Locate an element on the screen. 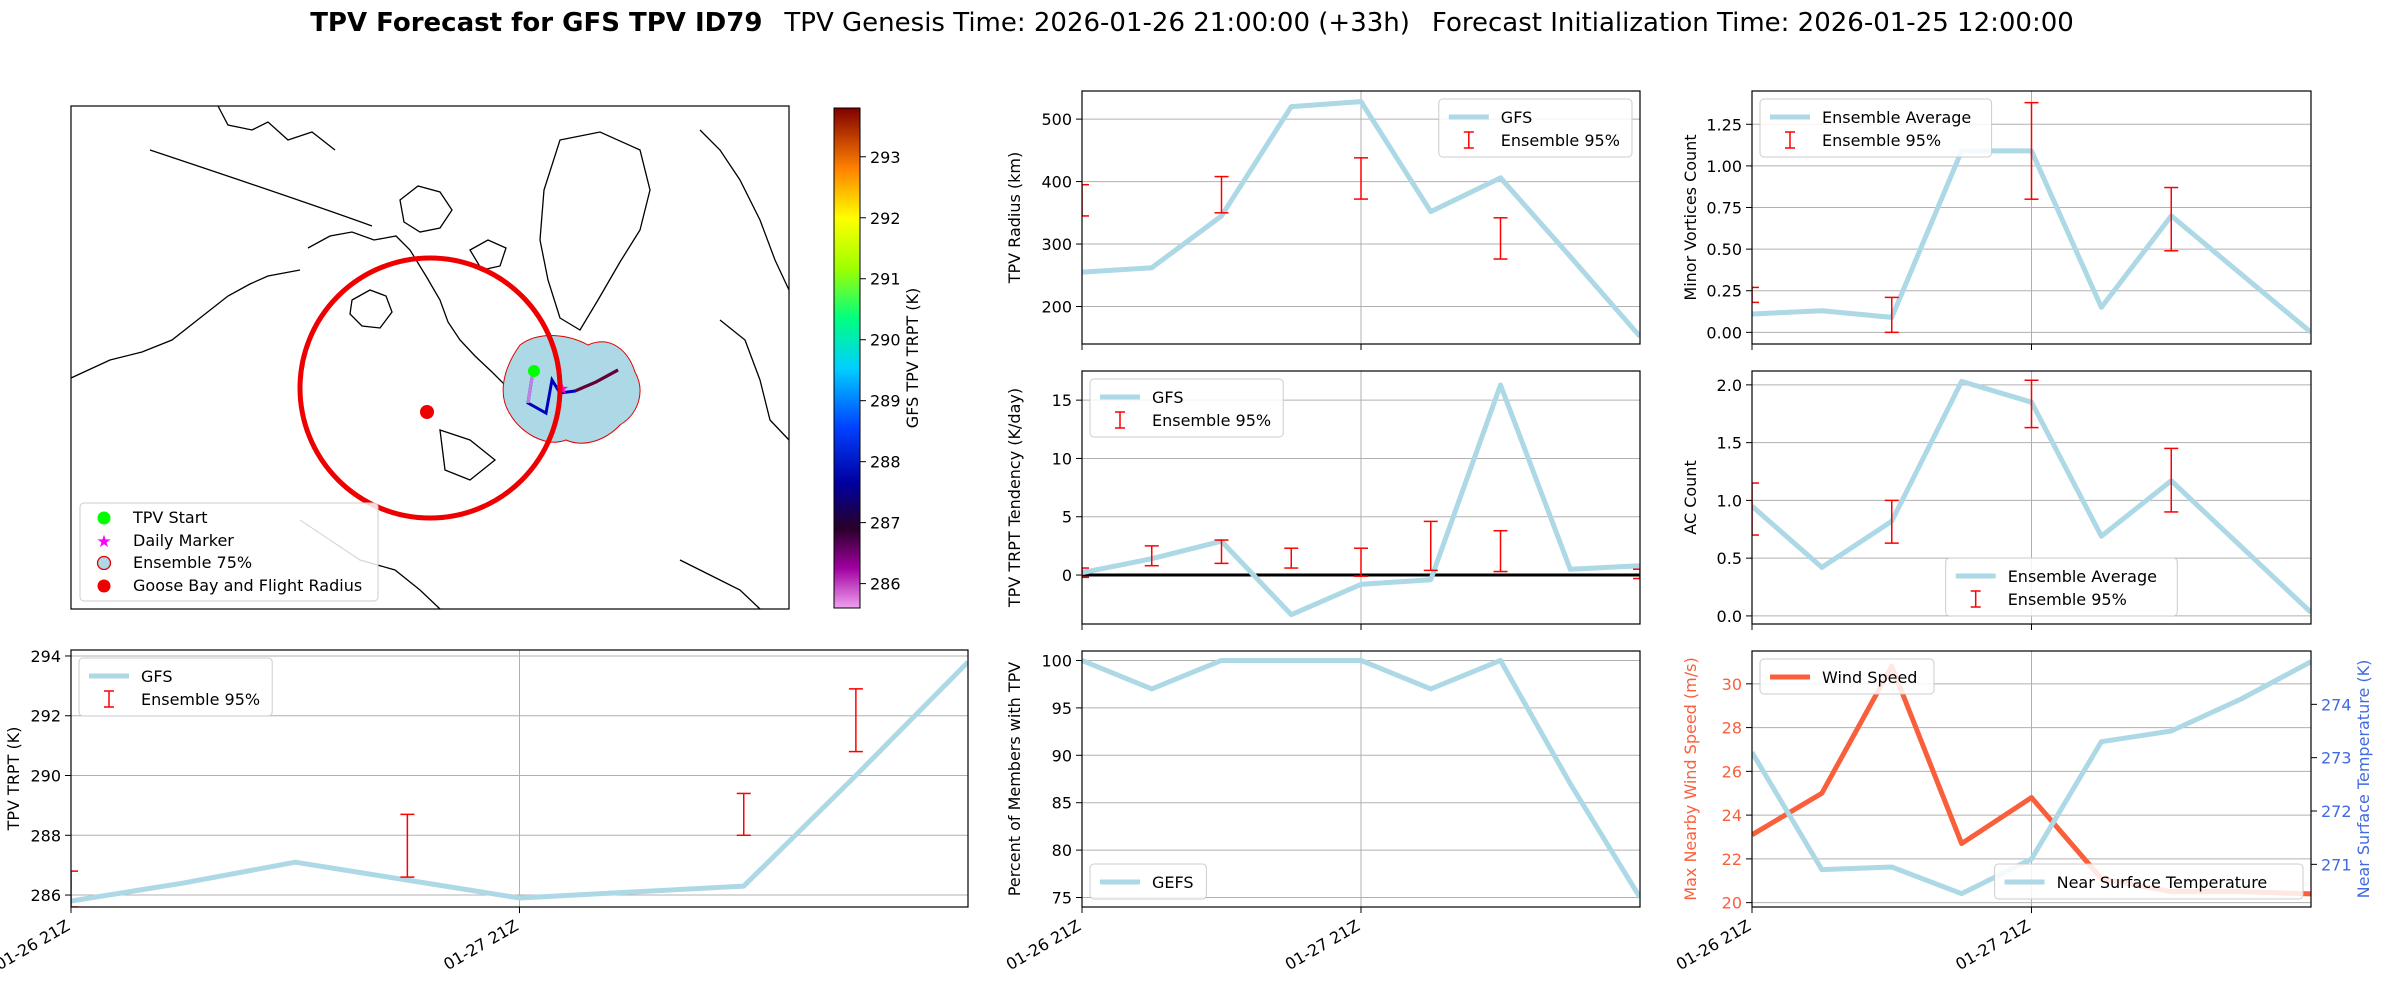 Image resolution: width=2384 pixels, height=986 pixels. legend-label: GFS is located at coordinates (1516, 117).